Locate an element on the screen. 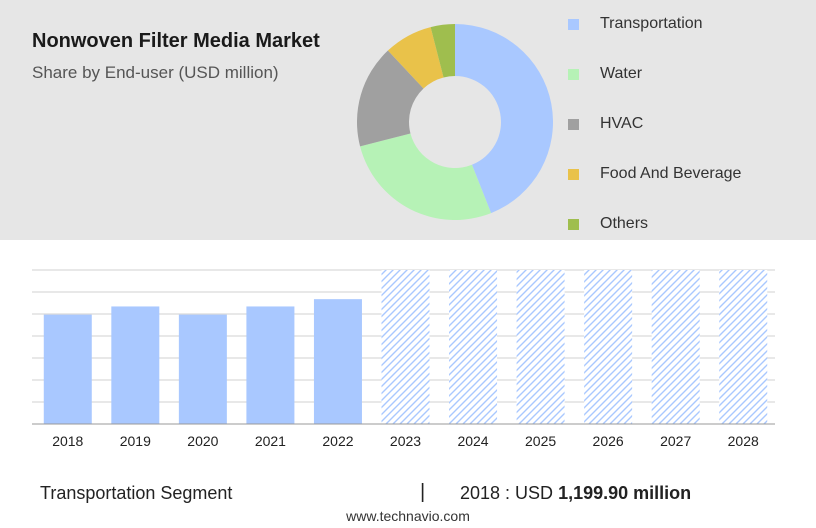 The image size is (816, 528). x-tick-label: 2023 is located at coordinates (405, 441).